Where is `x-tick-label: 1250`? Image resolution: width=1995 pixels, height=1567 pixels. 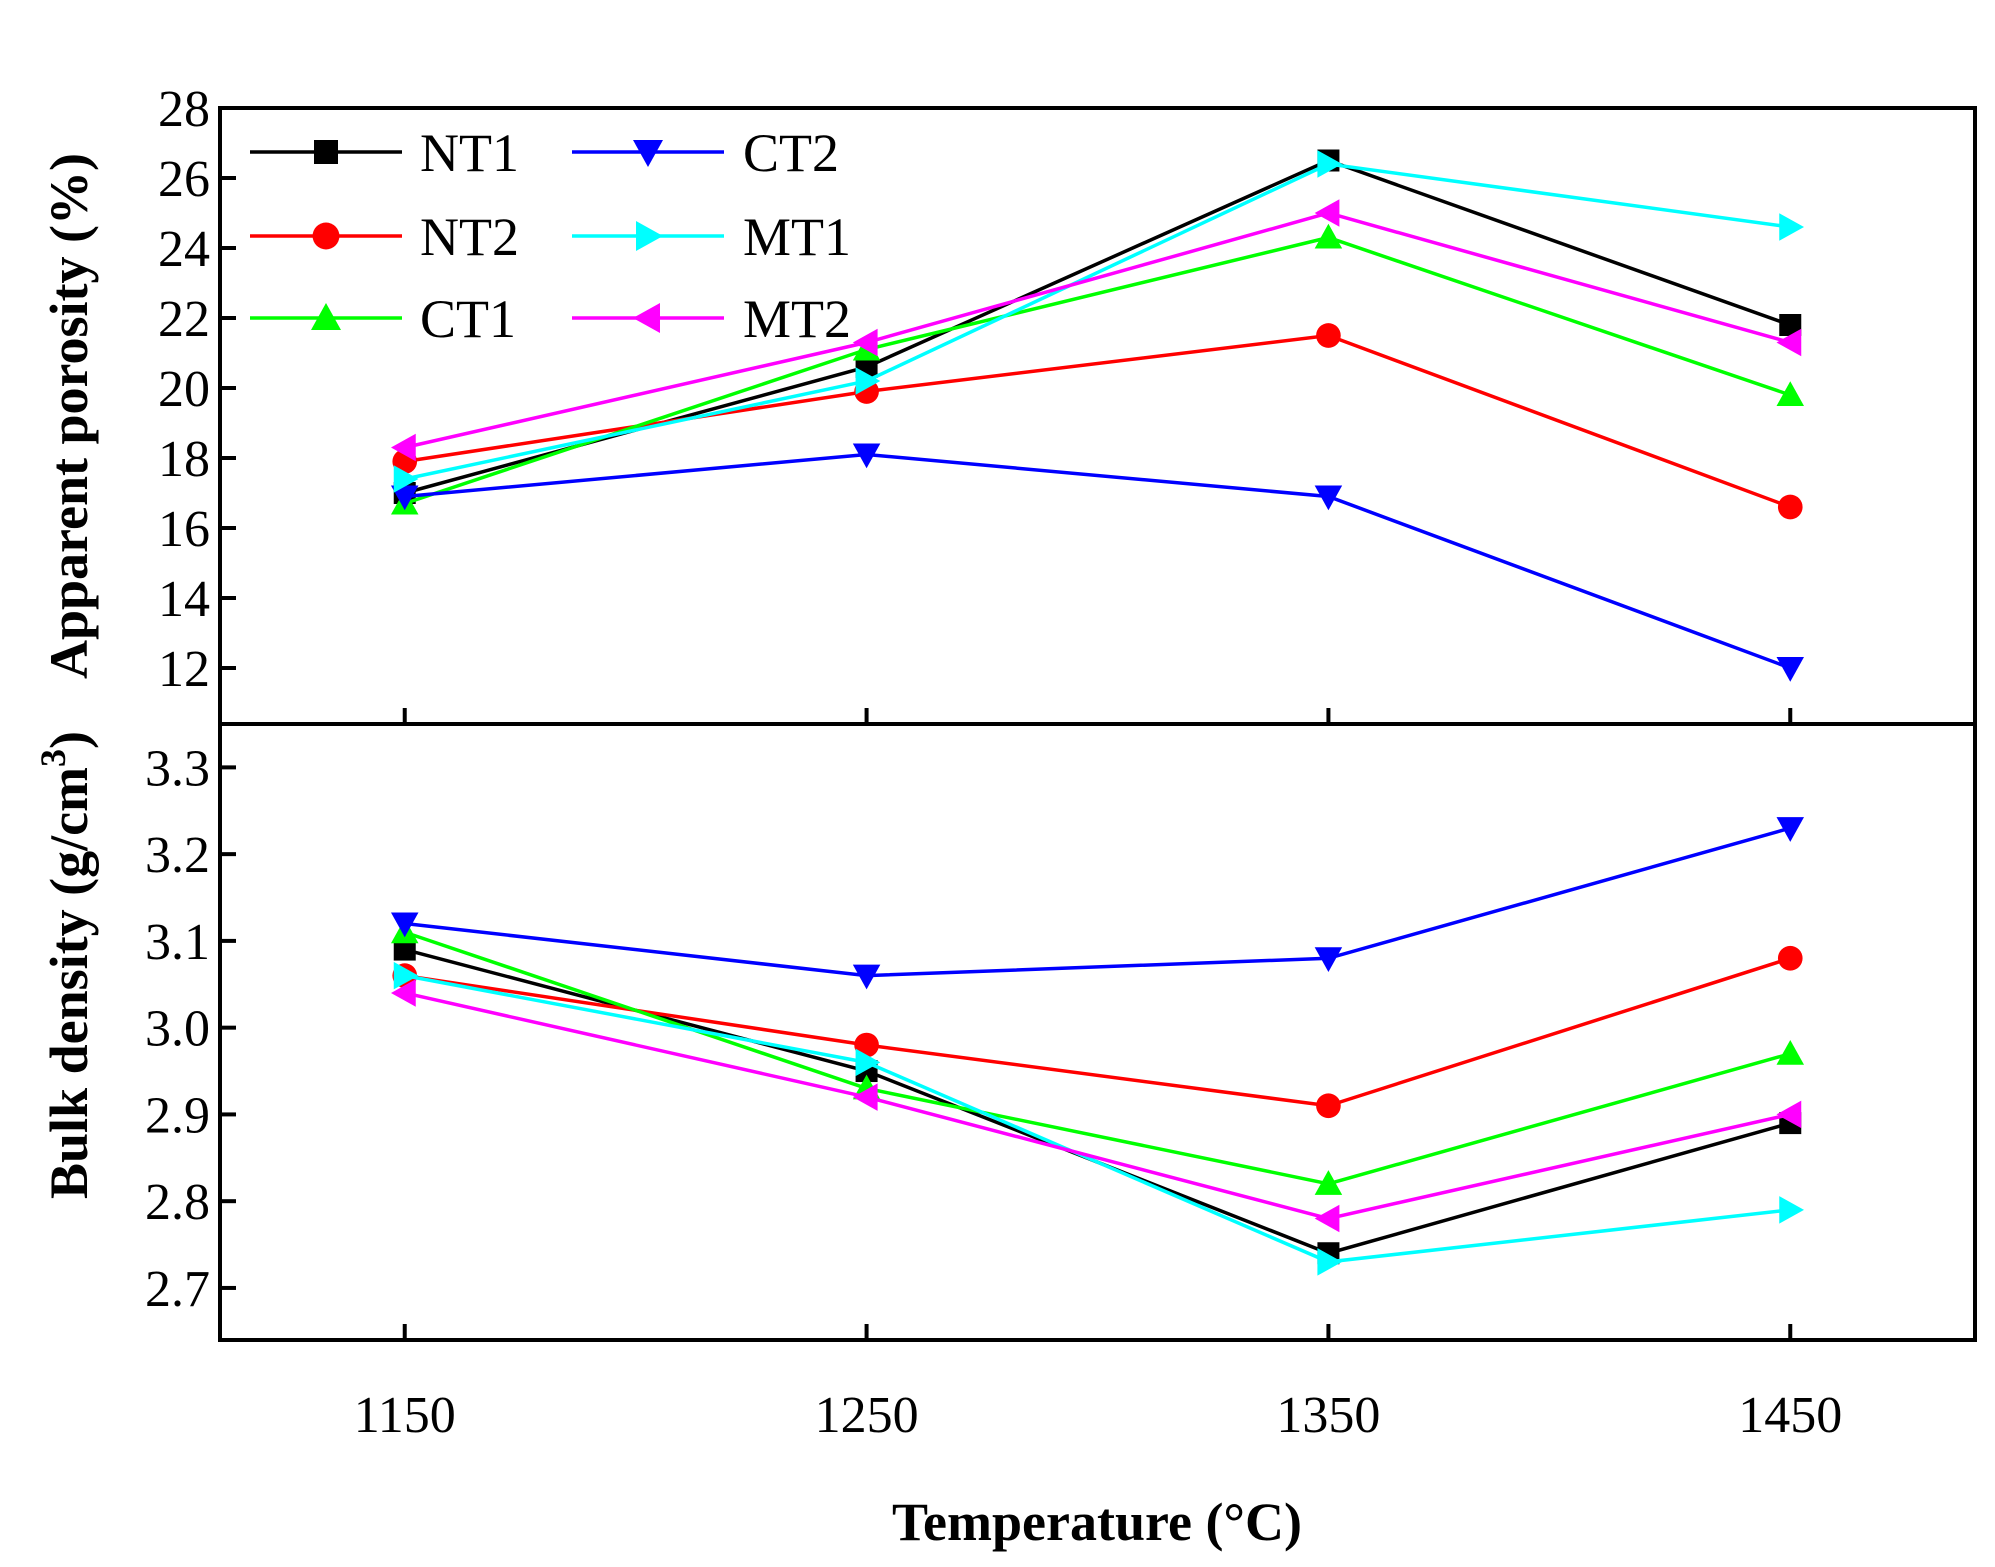
x-tick-label: 1250 is located at coordinates (867, 1415).